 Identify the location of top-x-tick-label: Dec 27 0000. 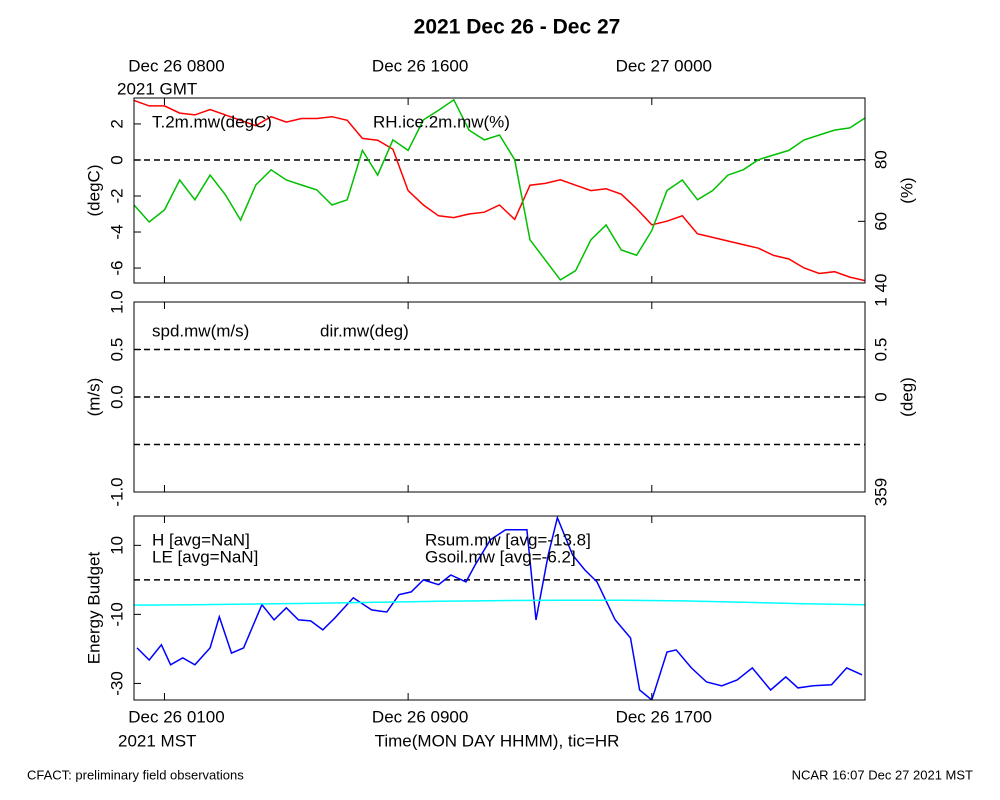
(664, 65).